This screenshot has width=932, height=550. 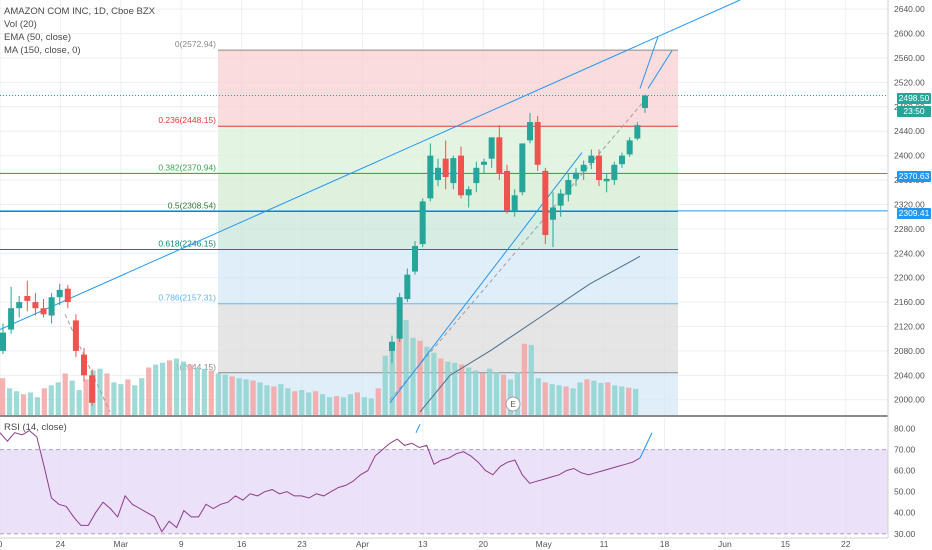 What do you see at coordinates (192, 205) in the screenshot?
I see `fib-label: 0.5(2308.54)` at bounding box center [192, 205].